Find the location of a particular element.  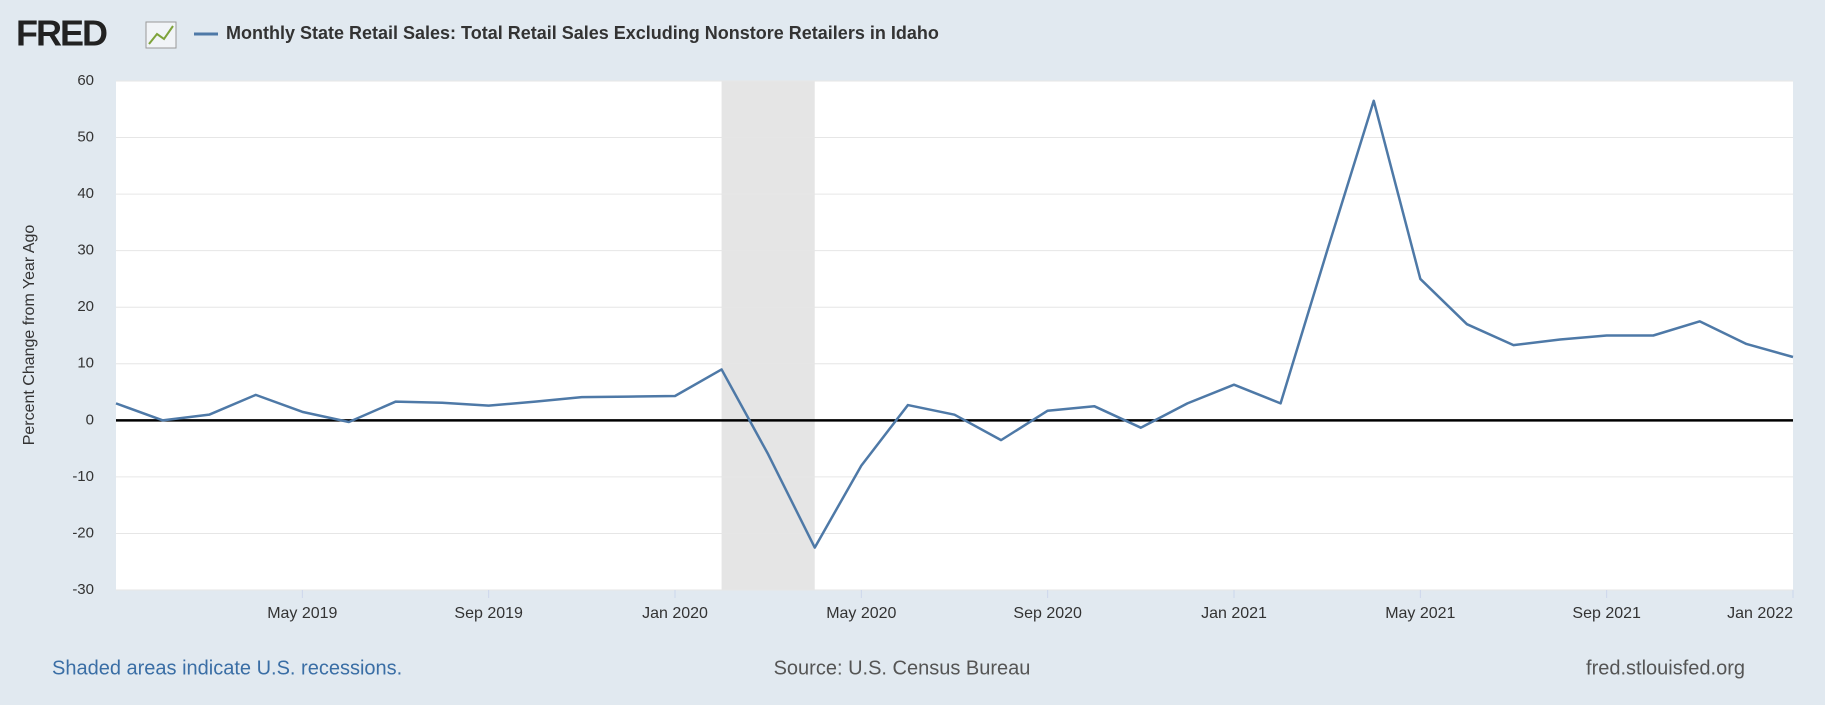

source: Source: U.S. Census Bureau is located at coordinates (902, 668).